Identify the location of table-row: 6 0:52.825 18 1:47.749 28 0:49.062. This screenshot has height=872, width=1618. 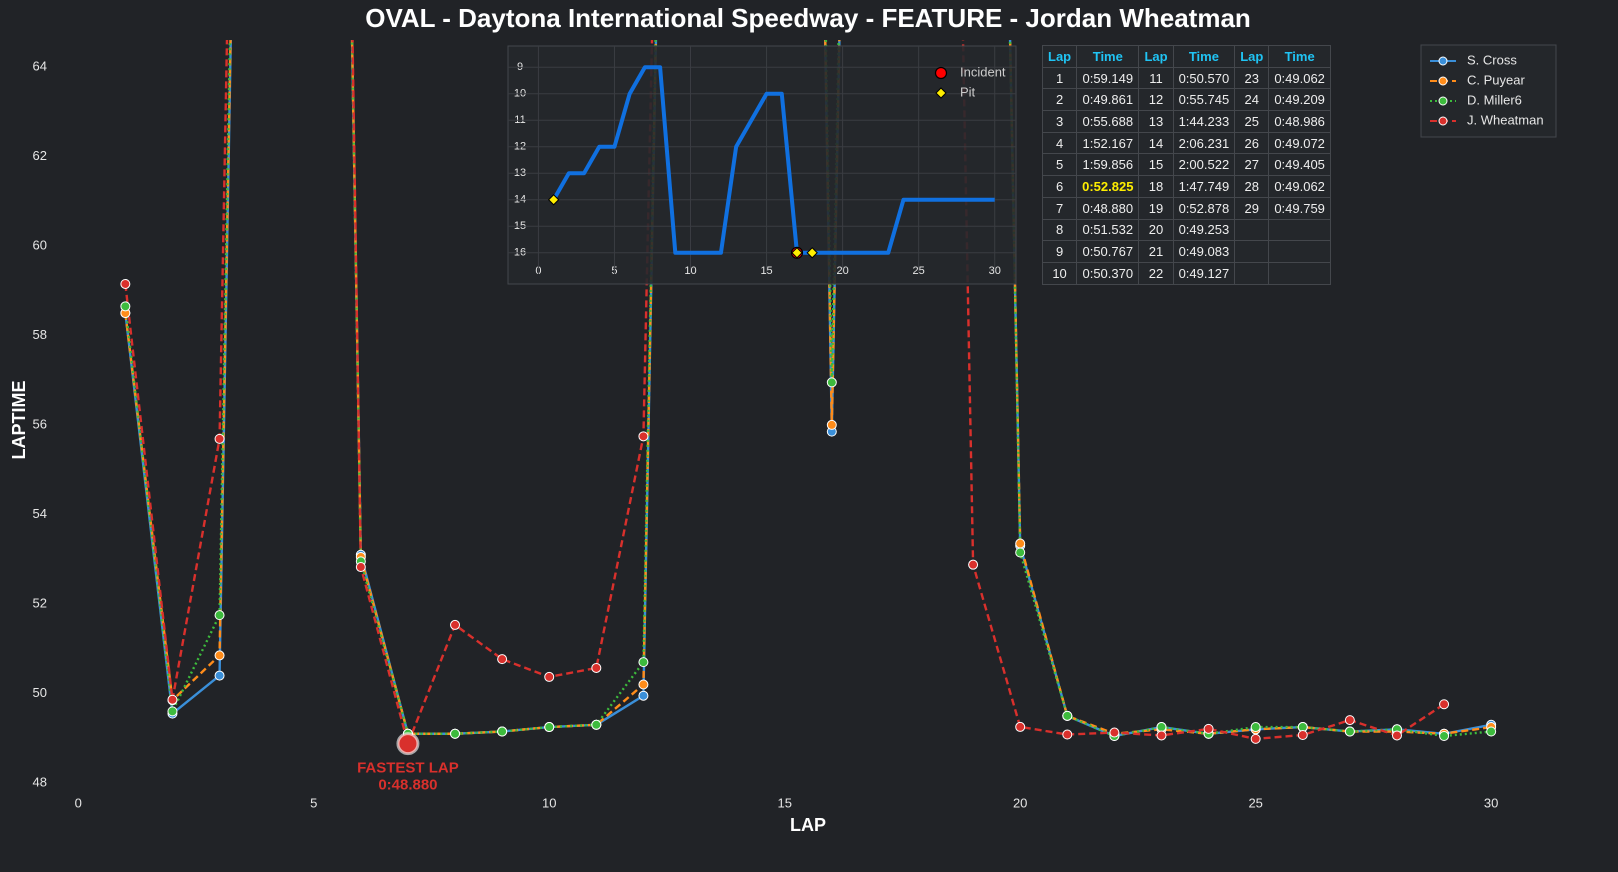
(1186, 186).